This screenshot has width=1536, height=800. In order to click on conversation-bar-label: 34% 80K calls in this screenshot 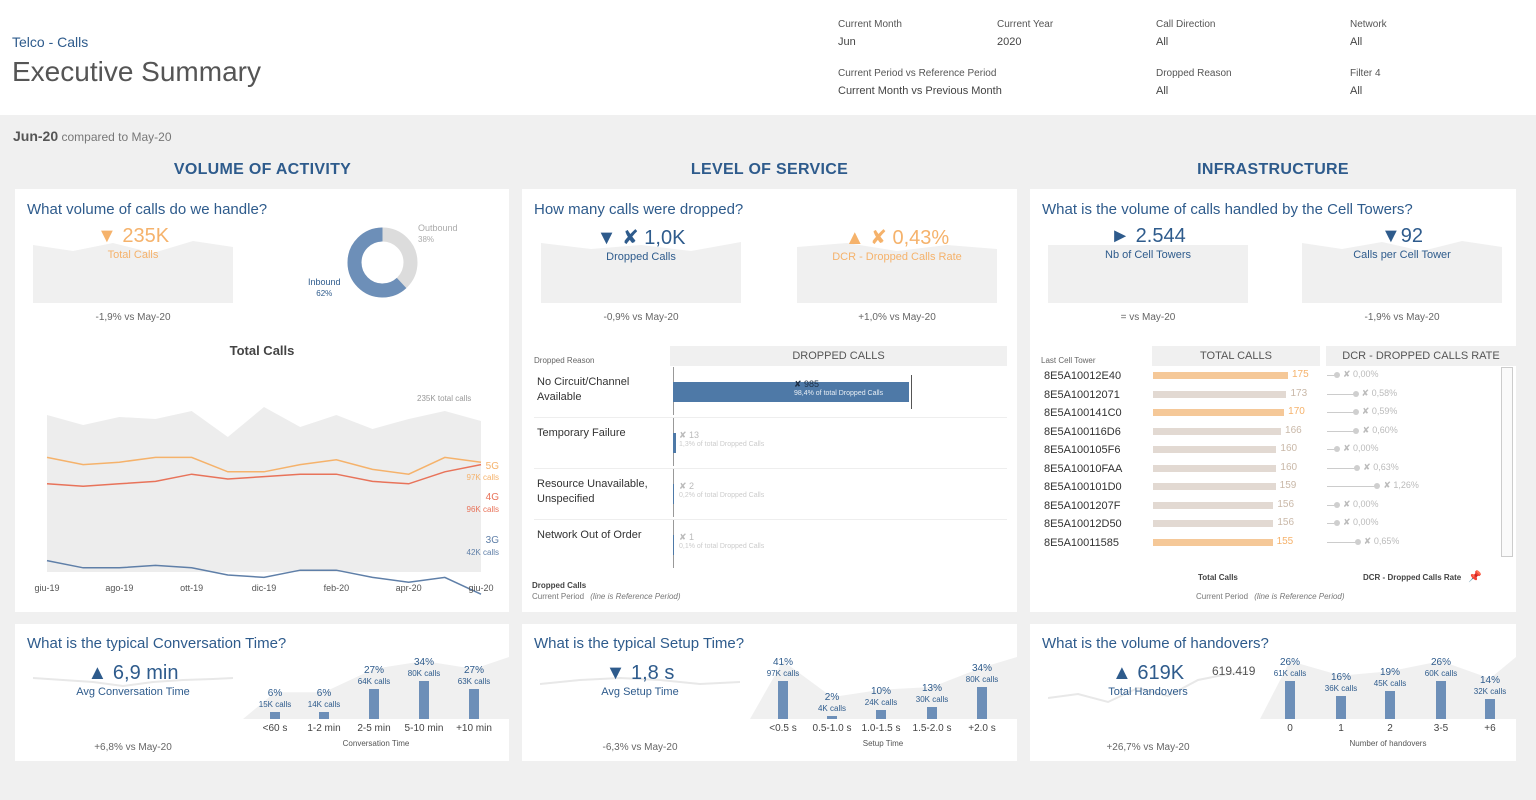, I will do `click(424, 667)`.